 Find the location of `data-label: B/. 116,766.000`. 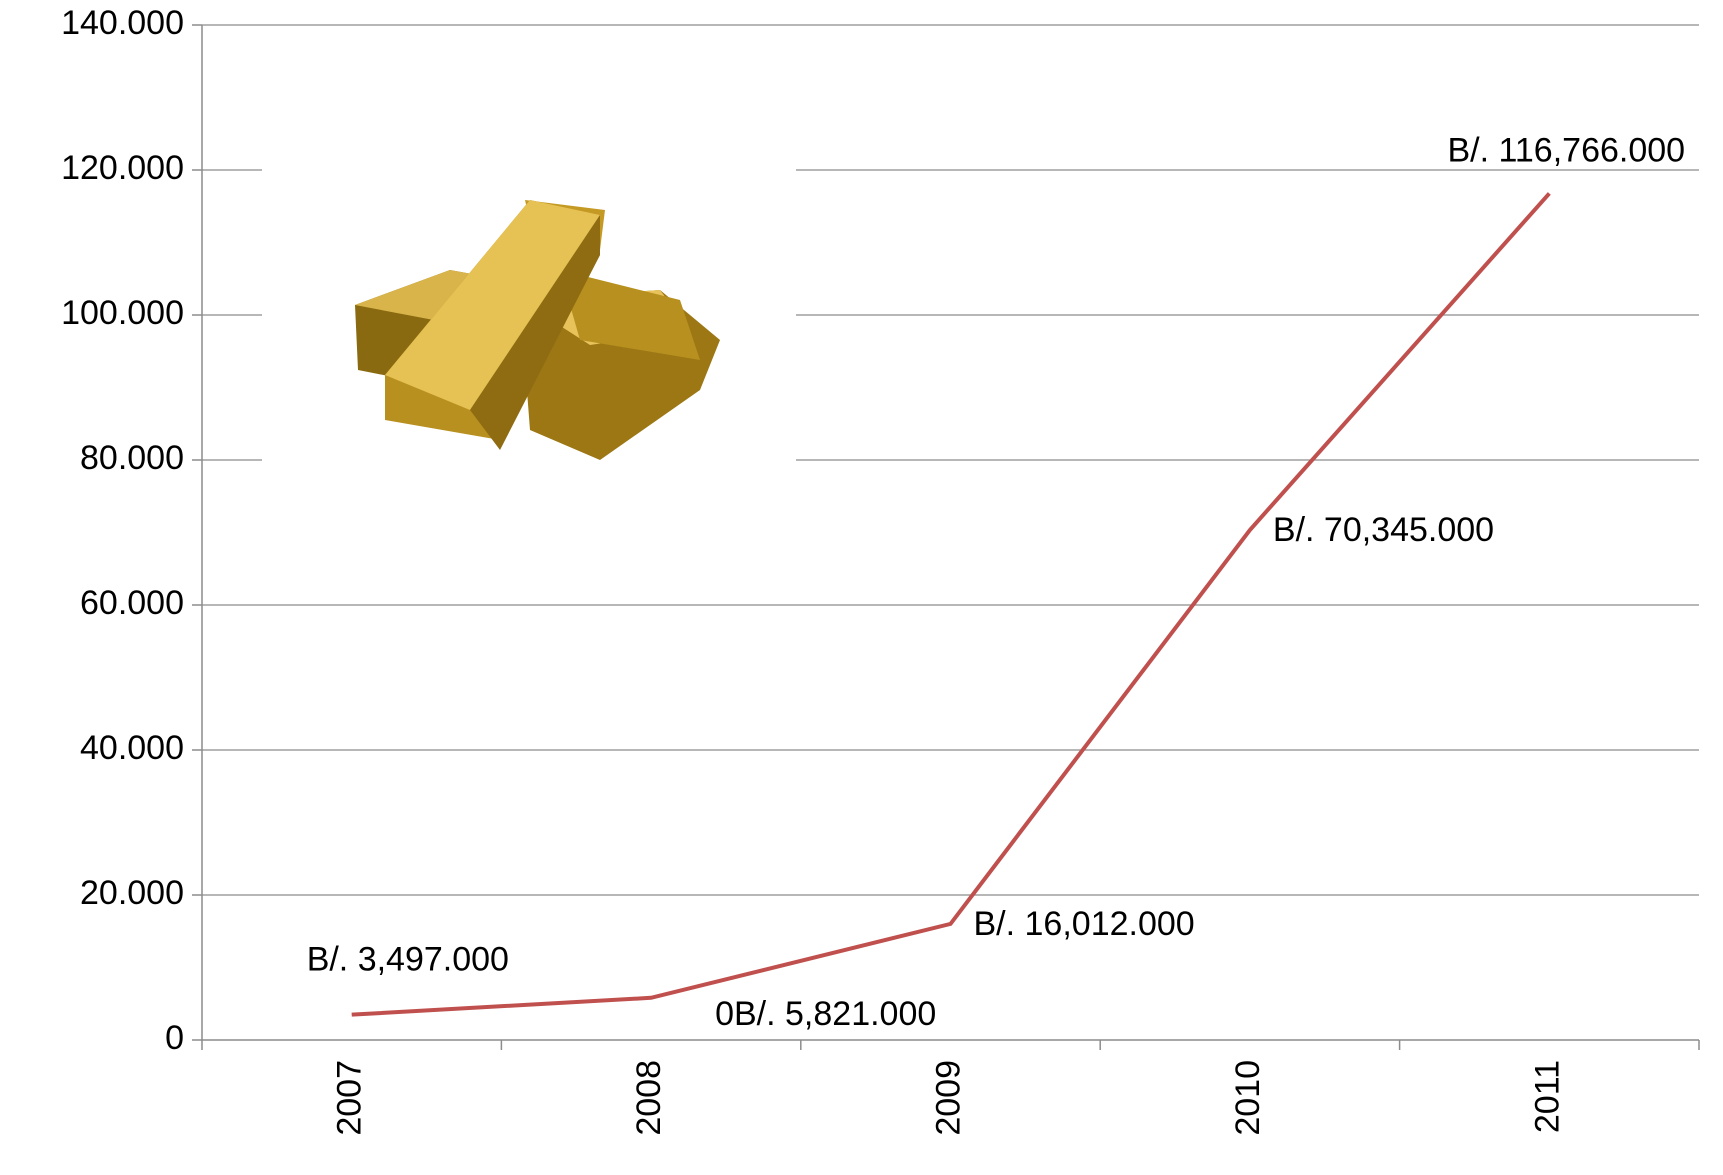

data-label: B/. 116,766.000 is located at coordinates (1567, 150).